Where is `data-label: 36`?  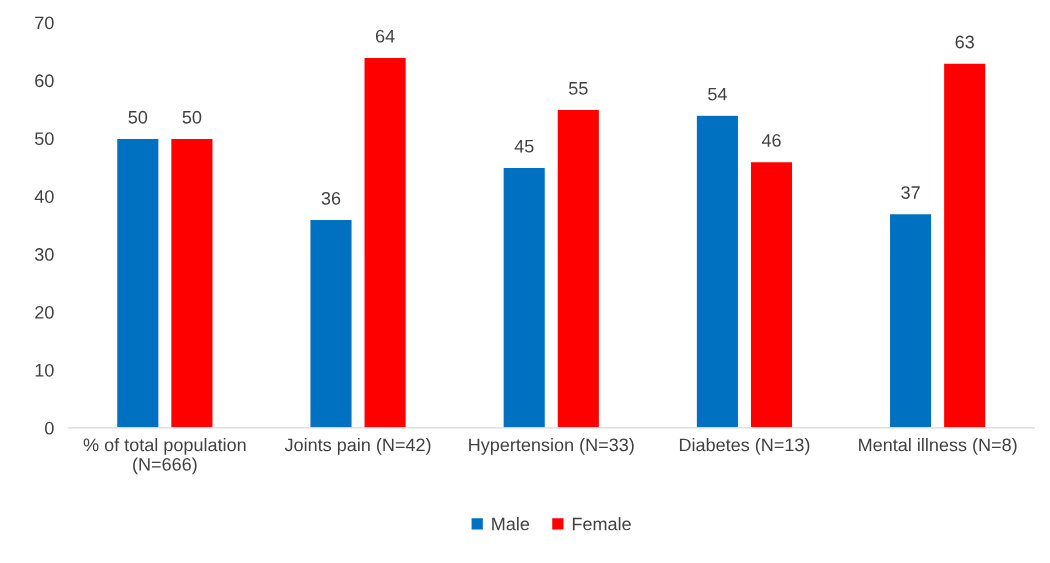 data-label: 36 is located at coordinates (331, 198).